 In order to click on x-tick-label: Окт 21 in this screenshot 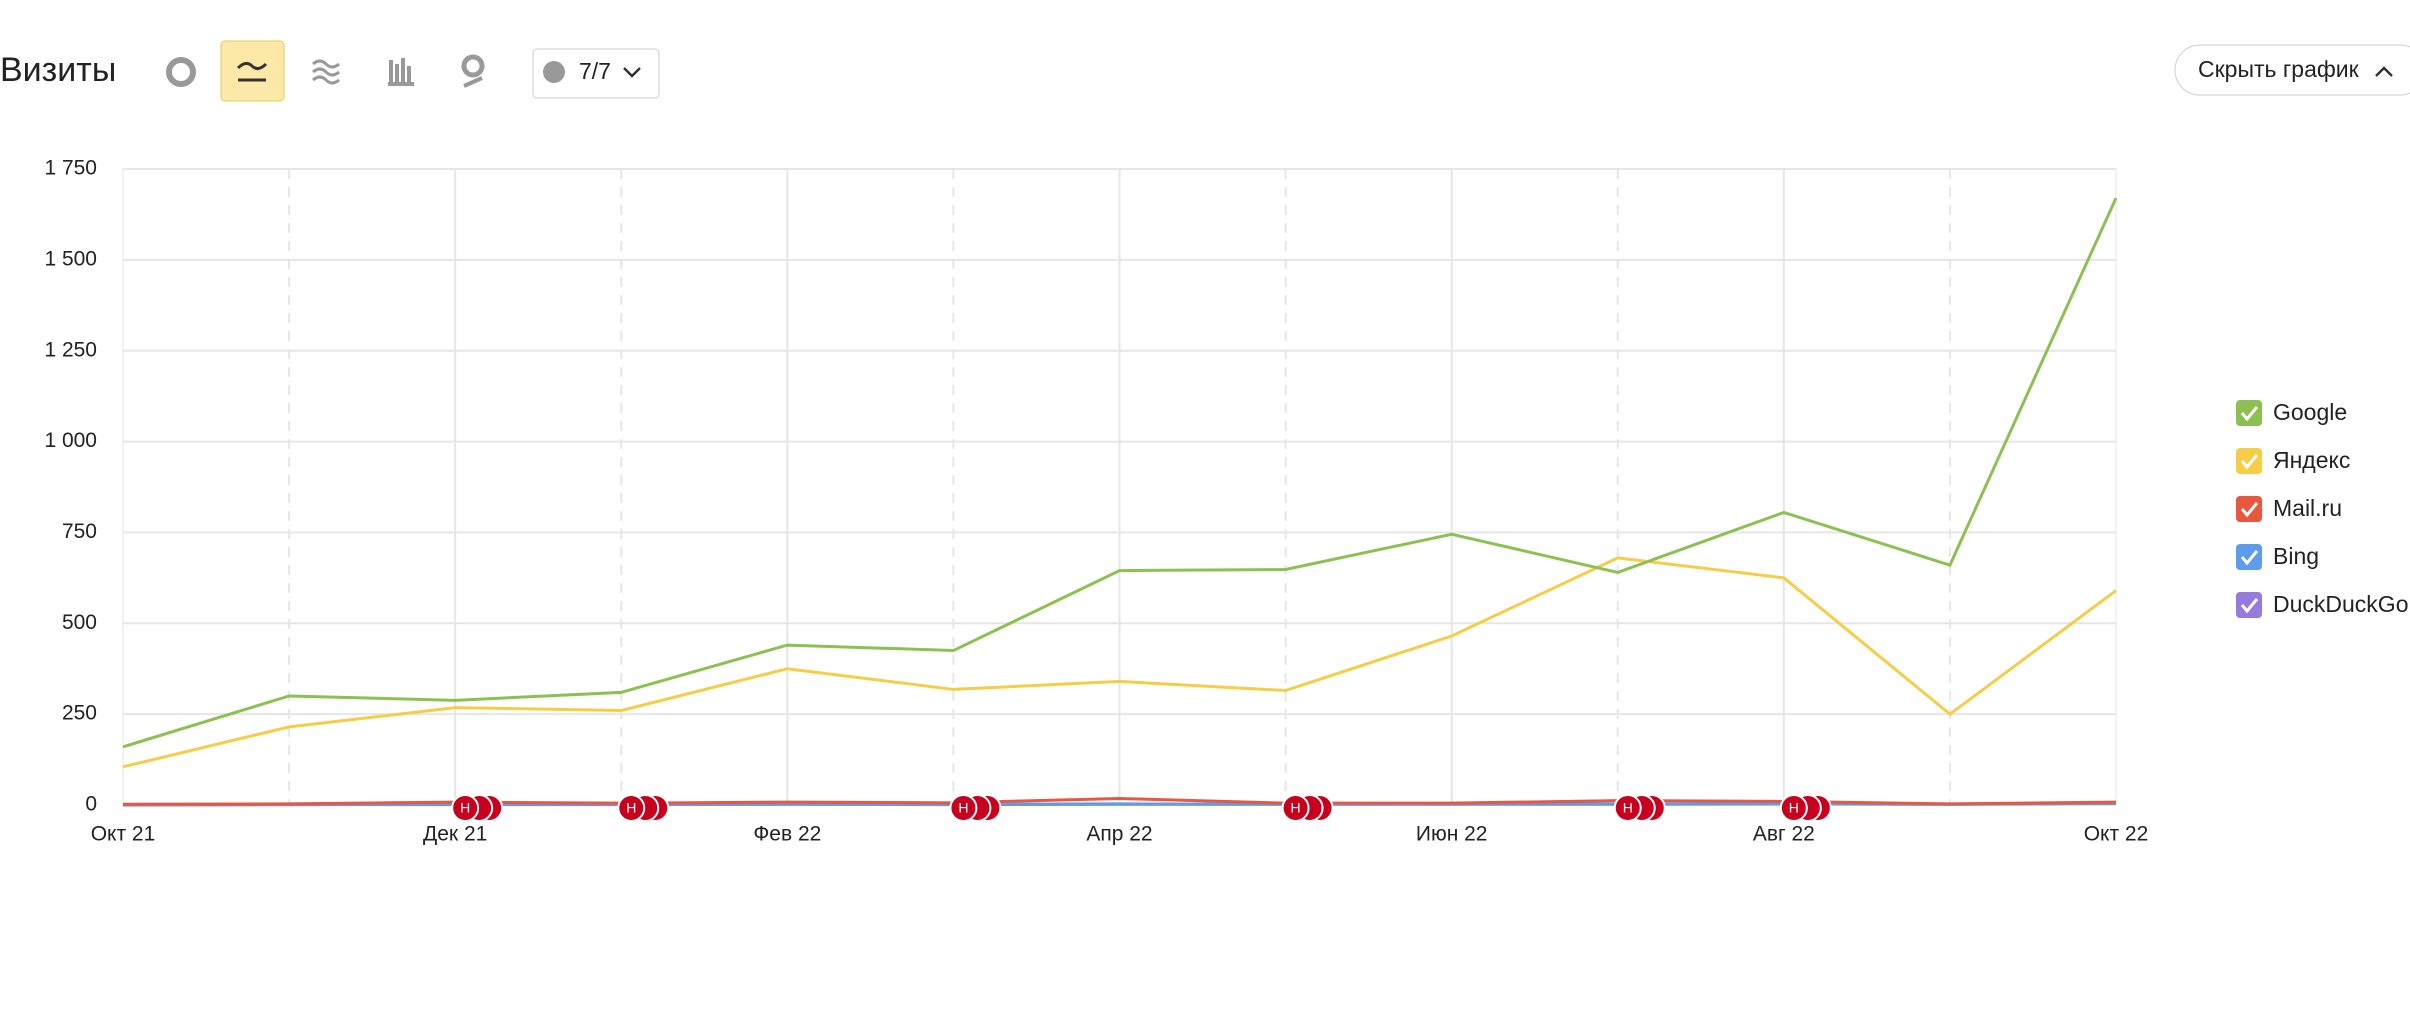, I will do `click(123, 834)`.